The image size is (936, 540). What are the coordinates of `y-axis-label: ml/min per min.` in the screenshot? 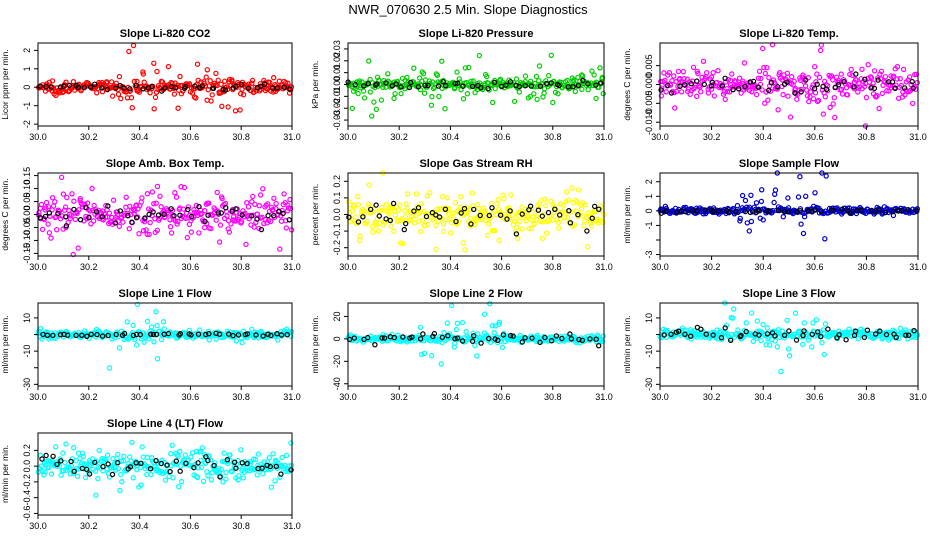 It's located at (5, 474).